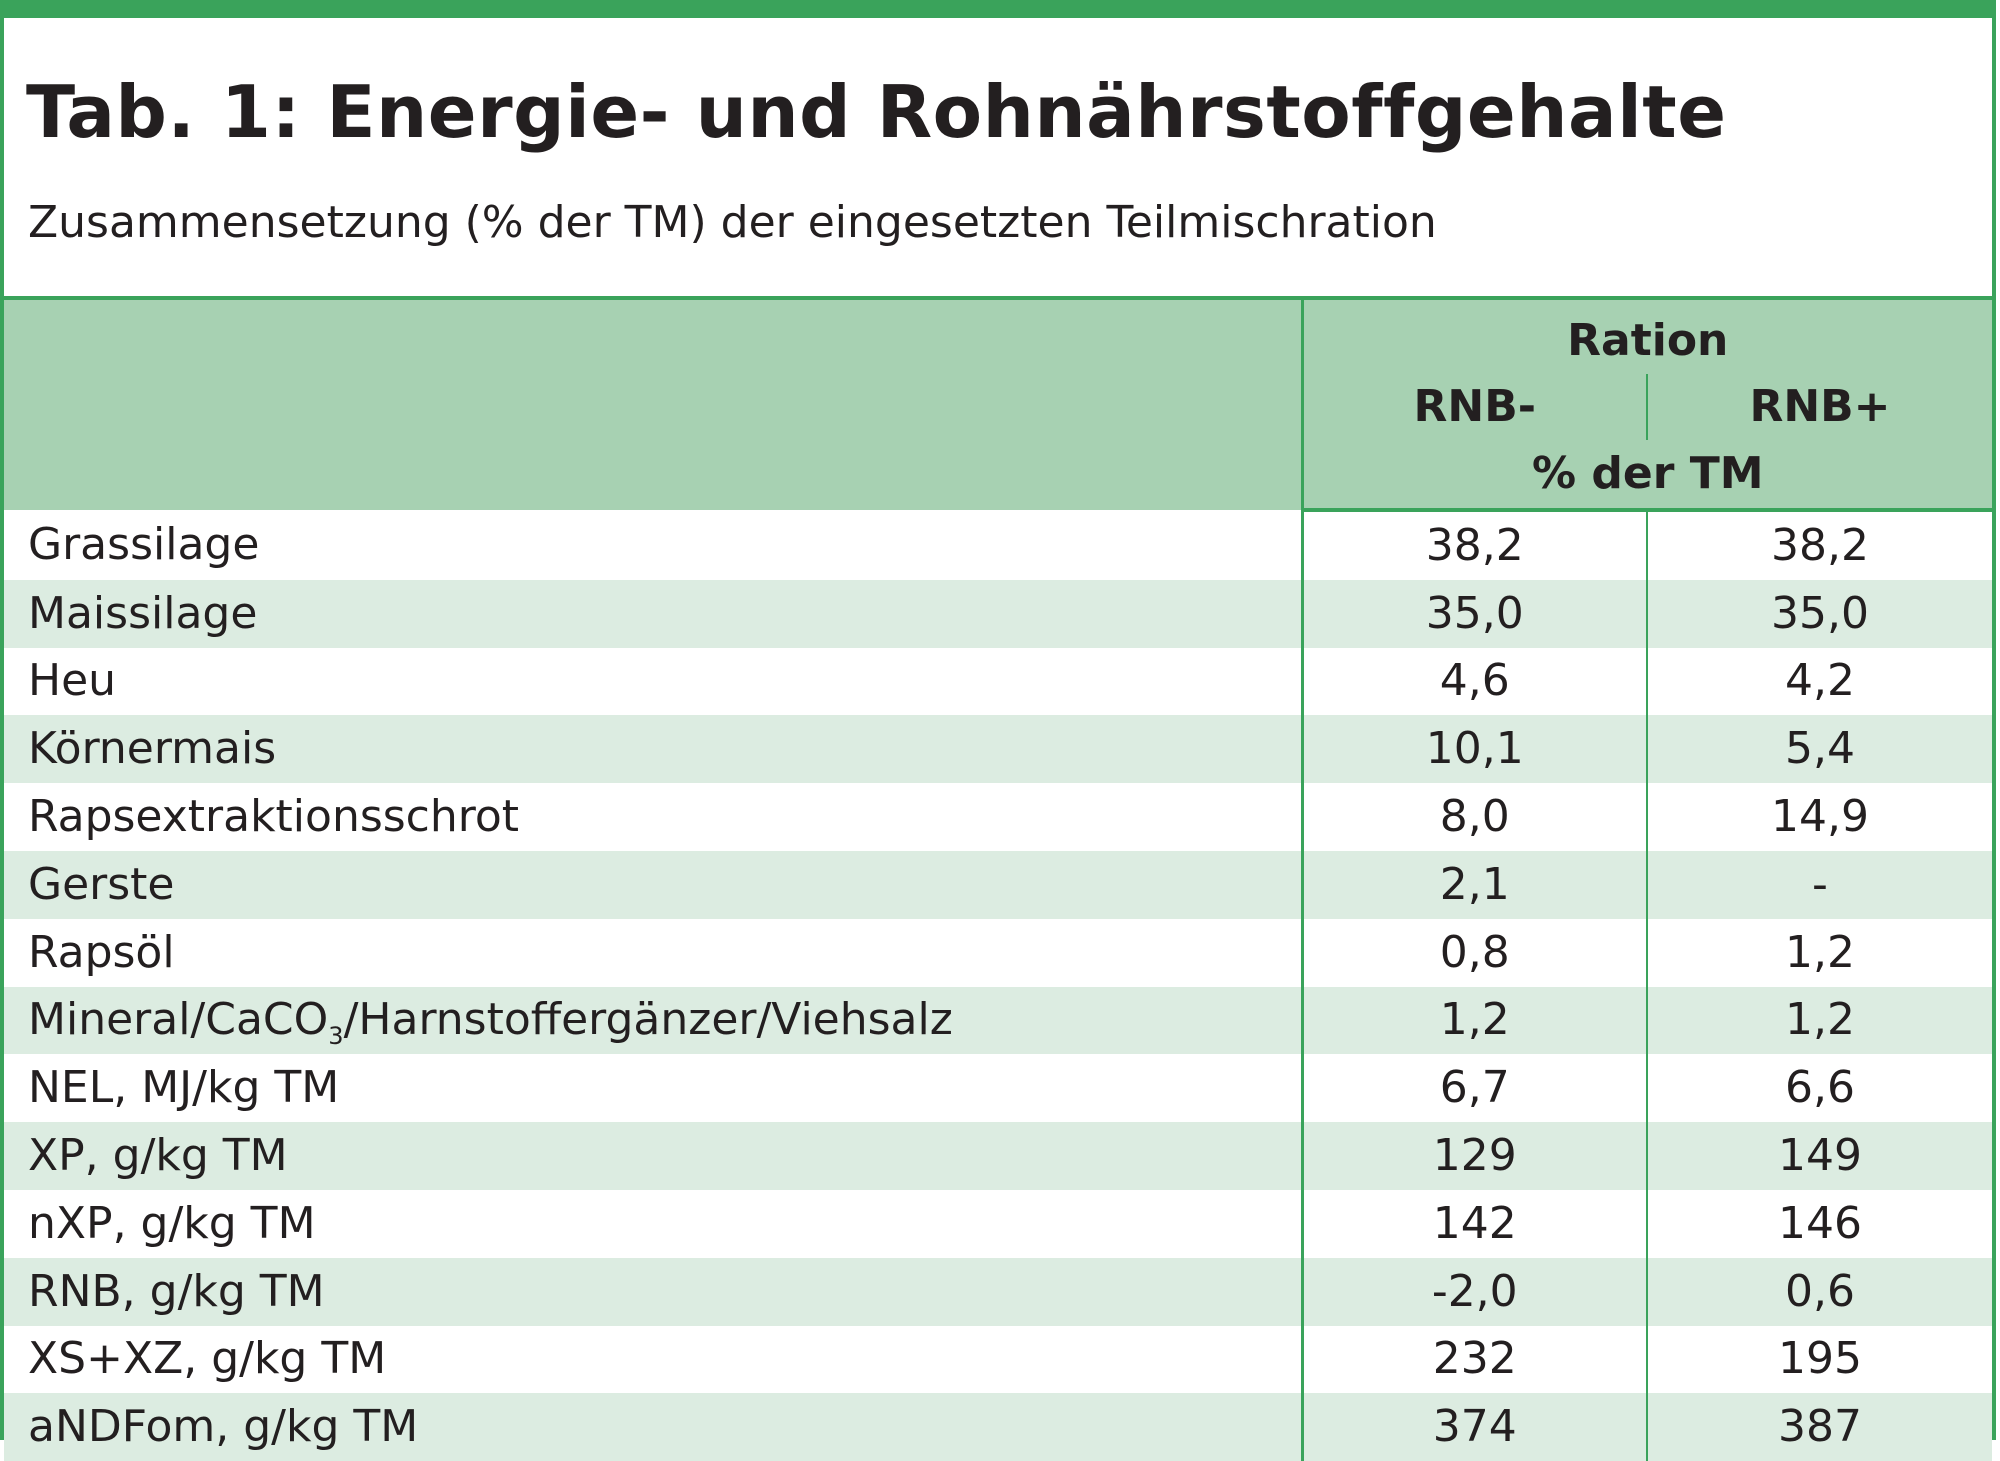 Image resolution: width=2000 pixels, height=1461 pixels. What do you see at coordinates (648, 1020) in the screenshot?
I see `row-label-part: /Harnstoffergänzer/Viehsalz` at bounding box center [648, 1020].